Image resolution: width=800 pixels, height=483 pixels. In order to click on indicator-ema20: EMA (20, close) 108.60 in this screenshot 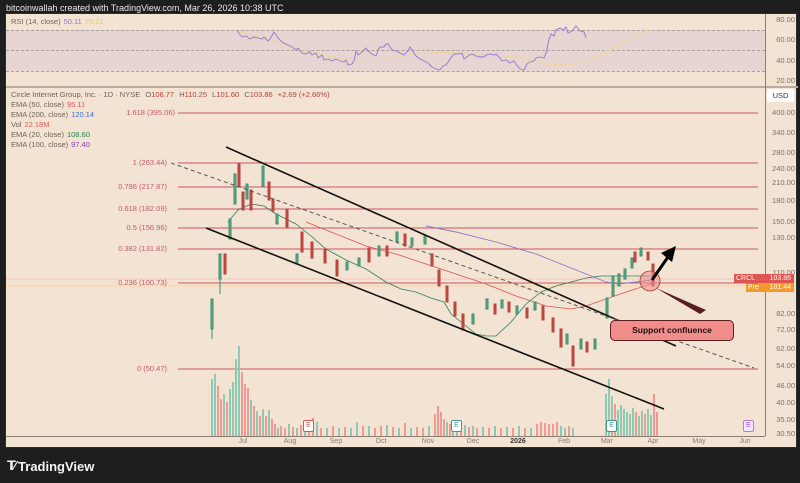, I will do `click(50, 134)`.